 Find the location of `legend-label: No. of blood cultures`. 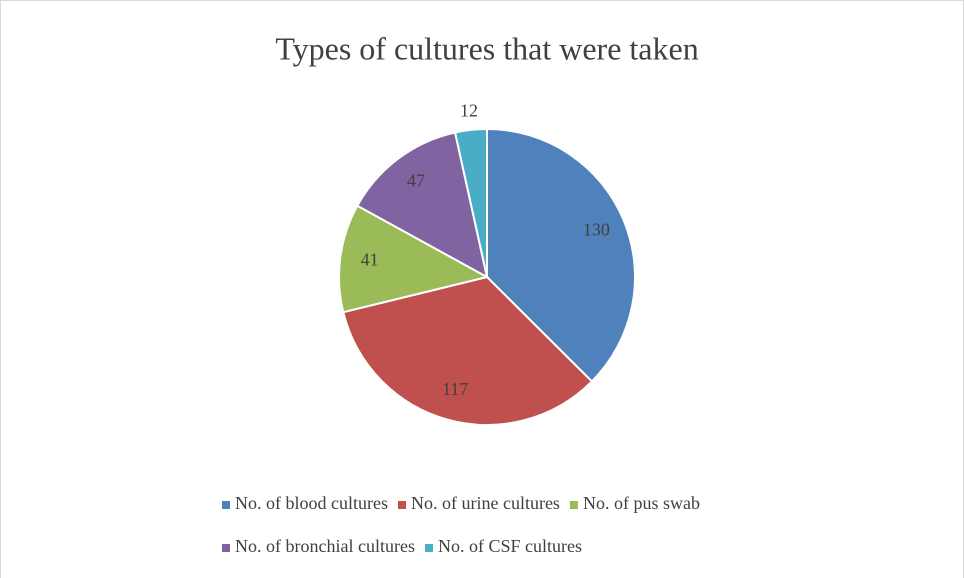

legend-label: No. of blood cultures is located at coordinates (311, 503).